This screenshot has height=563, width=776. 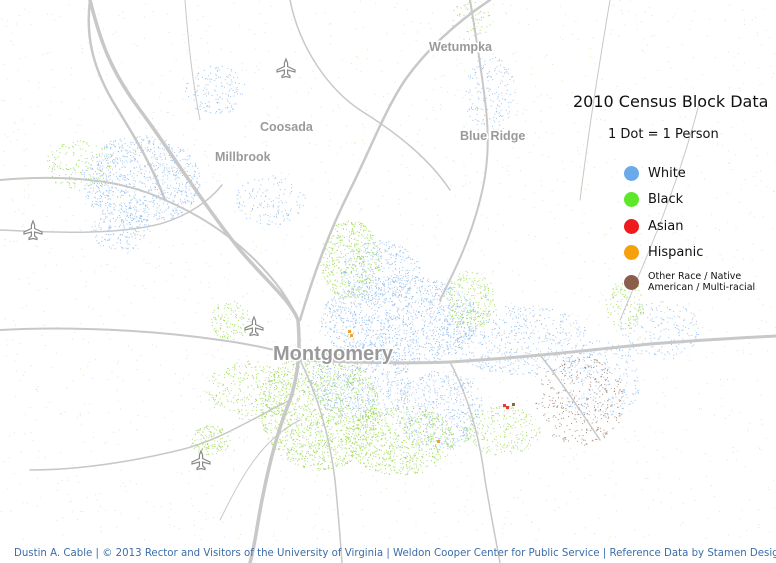 I want to click on place-label-blue-ridge: Blue Ridge, so click(x=492, y=136).